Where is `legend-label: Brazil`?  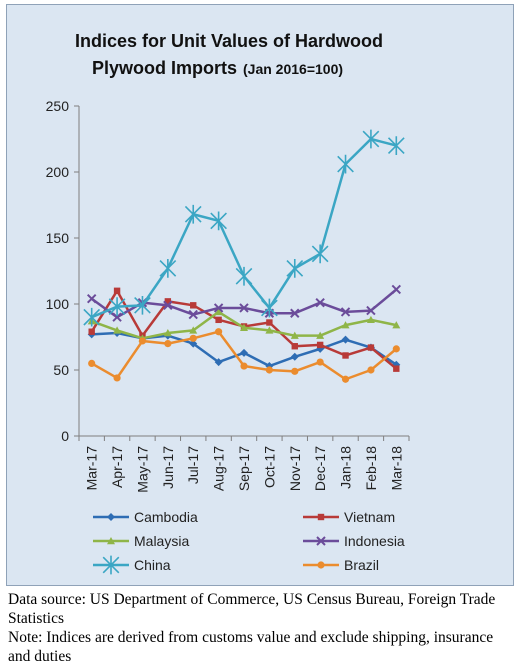
legend-label: Brazil is located at coordinates (361, 565).